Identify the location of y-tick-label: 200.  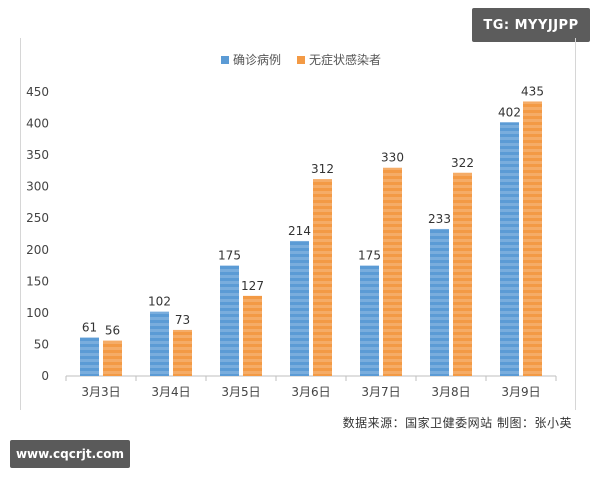
(37, 250).